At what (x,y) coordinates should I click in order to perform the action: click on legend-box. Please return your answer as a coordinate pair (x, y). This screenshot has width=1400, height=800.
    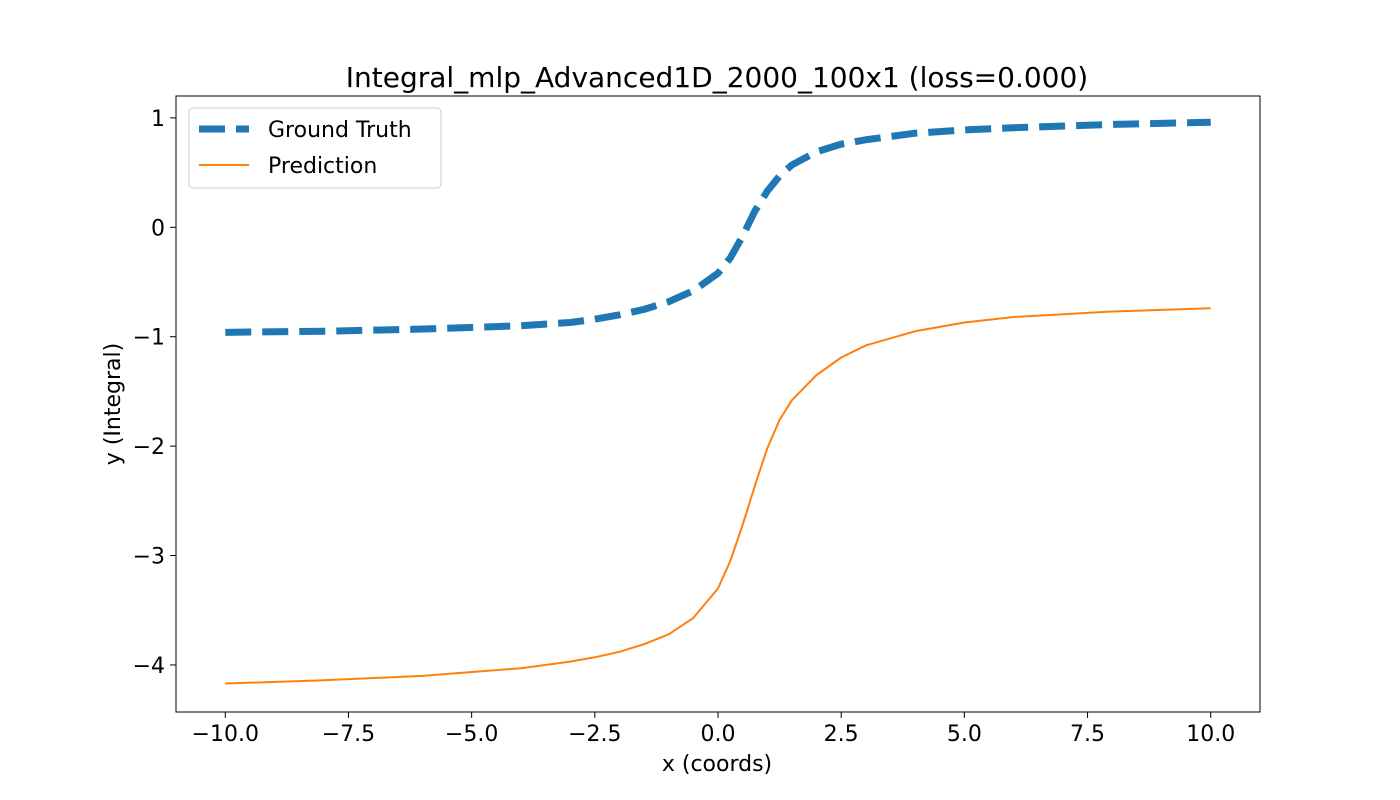
    Looking at the image, I should click on (315, 148).